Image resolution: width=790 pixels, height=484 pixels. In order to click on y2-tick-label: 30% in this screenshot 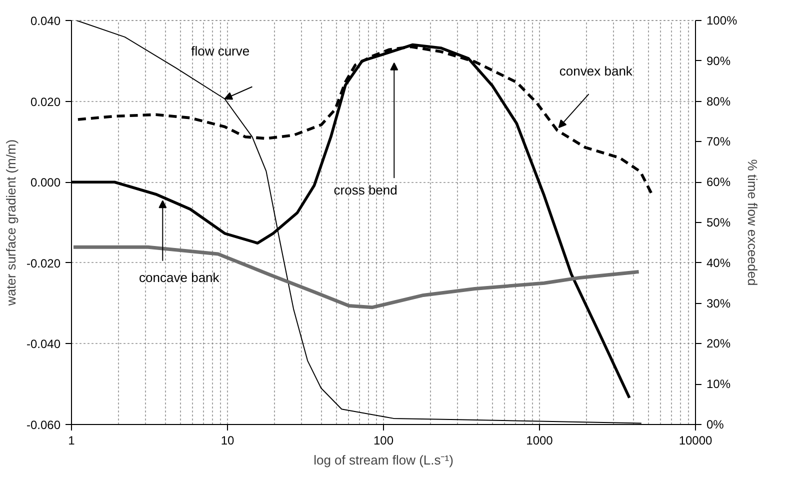, I will do `click(718, 303)`.